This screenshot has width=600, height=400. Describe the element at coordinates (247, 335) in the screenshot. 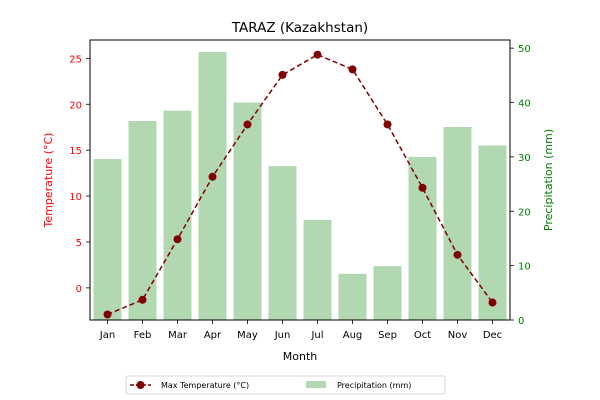

I see `x-tick-label: May` at that location.